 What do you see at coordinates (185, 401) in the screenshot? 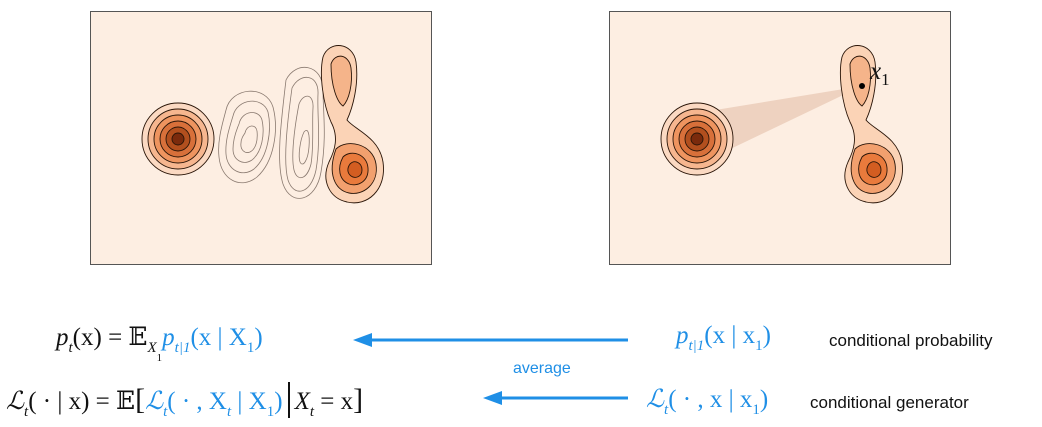
I see `marginal-generator-formula: ℒt( · | x) = 𝔼[ℒt( · , Xt | X1) Xt = x]` at bounding box center [185, 401].